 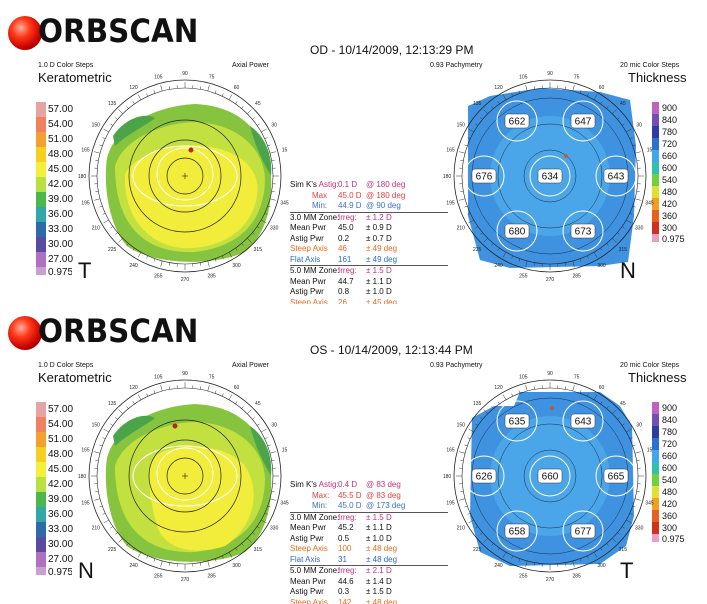 I want to click on angle-label: 90, so click(x=185, y=374).